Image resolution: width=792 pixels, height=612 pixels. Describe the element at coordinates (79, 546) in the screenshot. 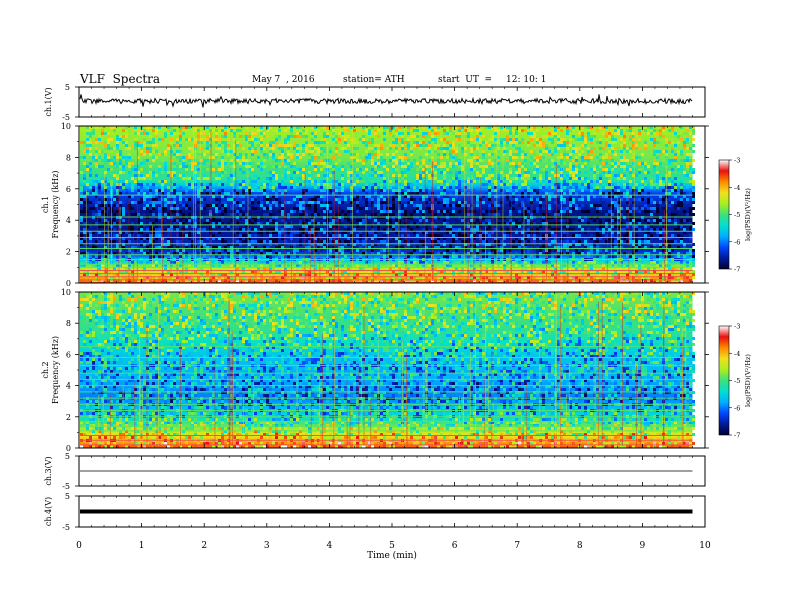

I see `x-tick-label: 0` at that location.